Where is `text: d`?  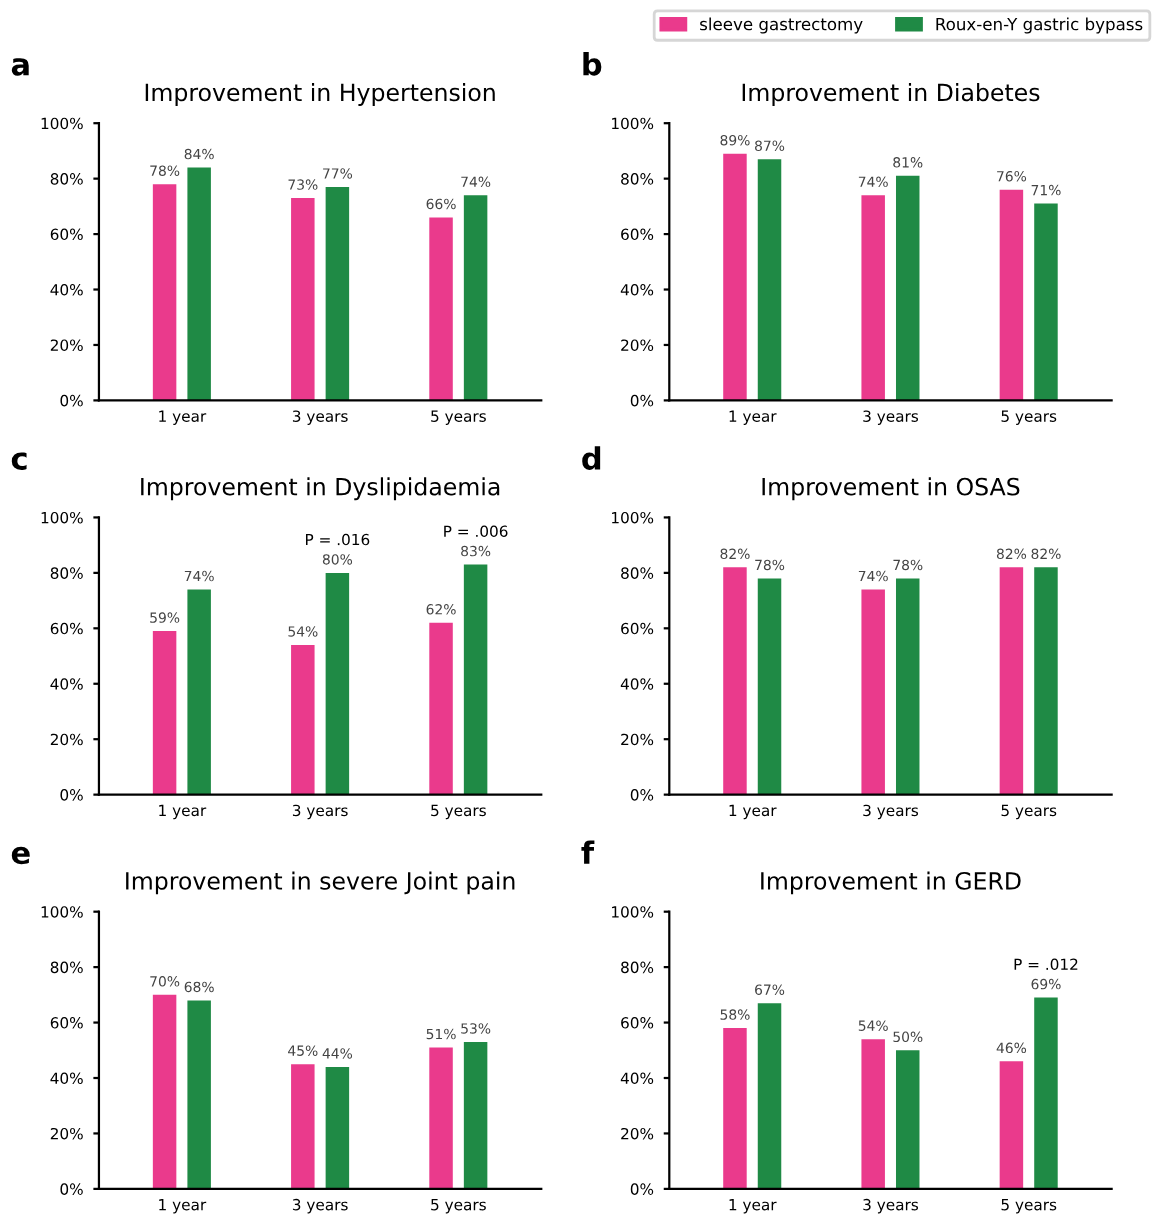
text: d is located at coordinates (591, 458).